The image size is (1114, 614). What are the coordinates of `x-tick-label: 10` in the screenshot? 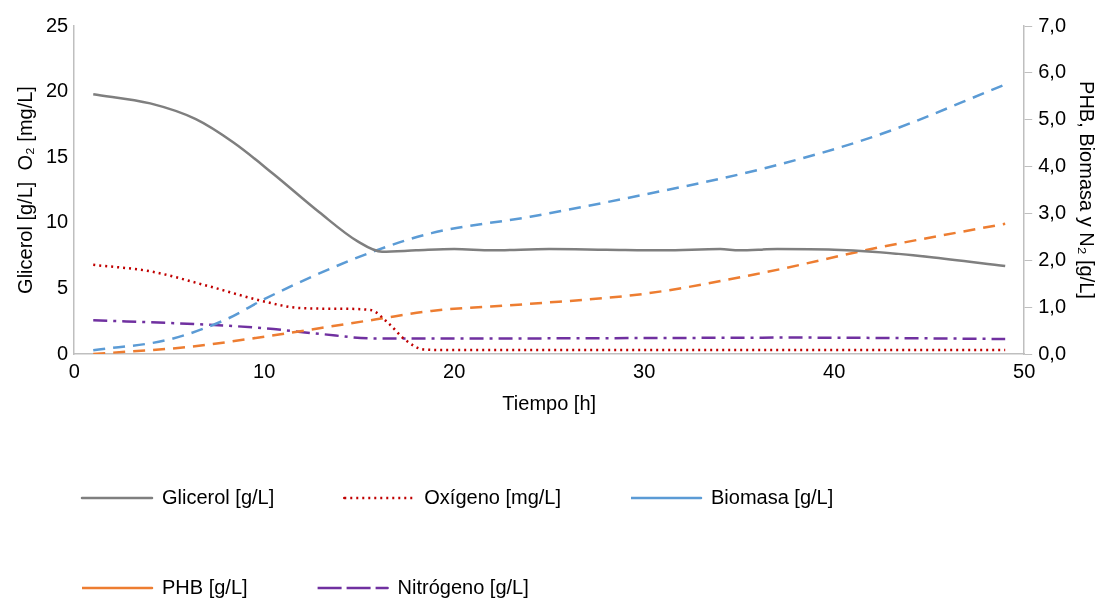 It's located at (264, 370).